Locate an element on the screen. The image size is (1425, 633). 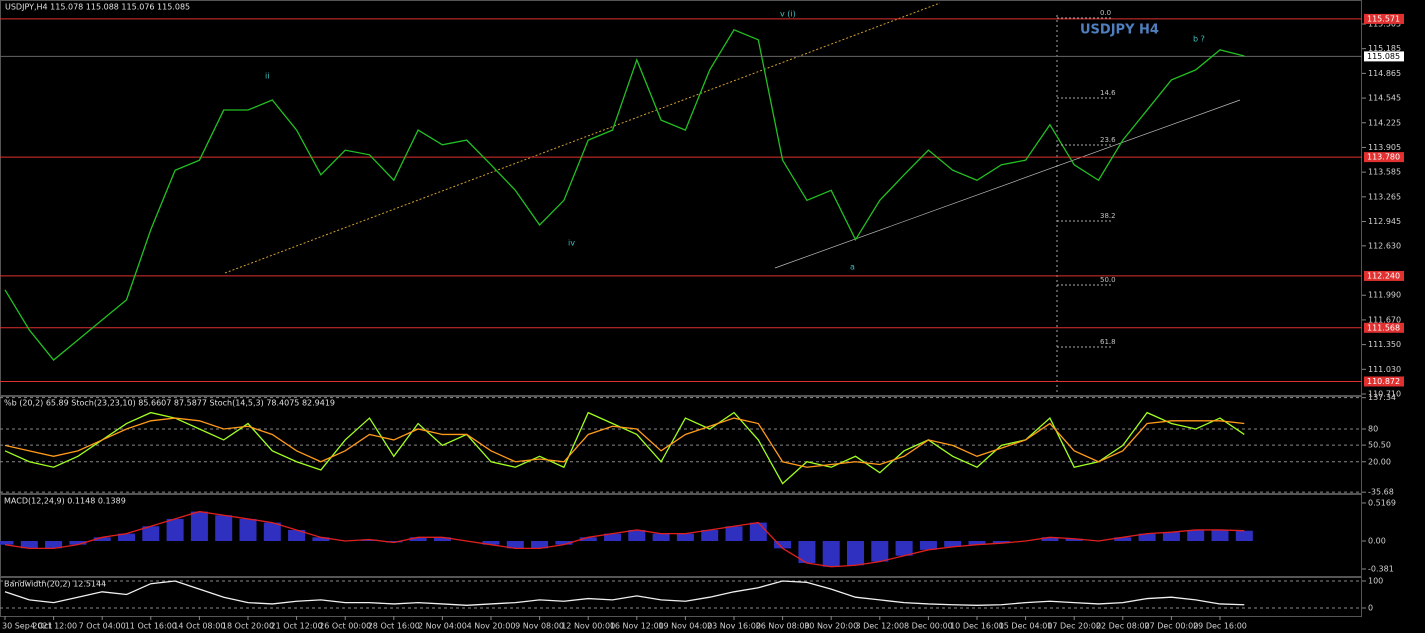
x-tick-label: 14 Oct 08:00 is located at coordinates (199, 626).